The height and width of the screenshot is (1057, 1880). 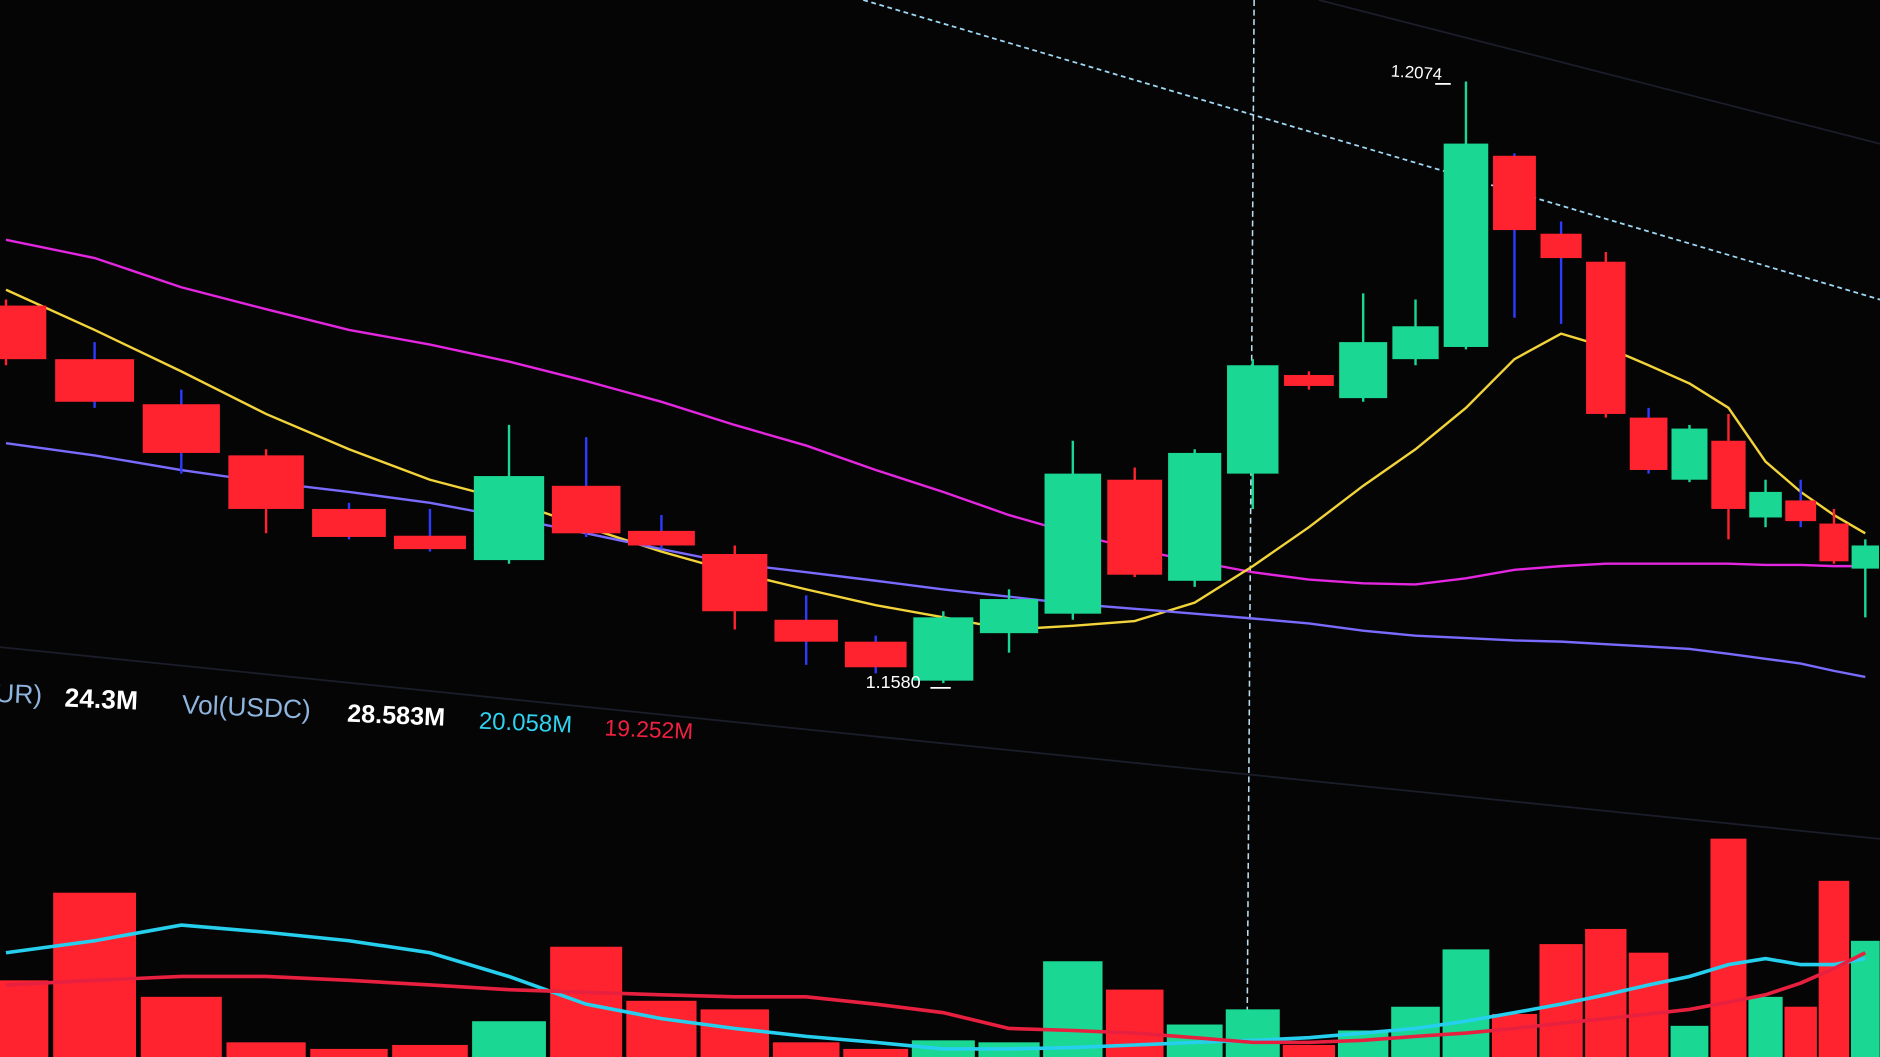 What do you see at coordinates (21, 694) in the screenshot?
I see `legend-text: UR)` at bounding box center [21, 694].